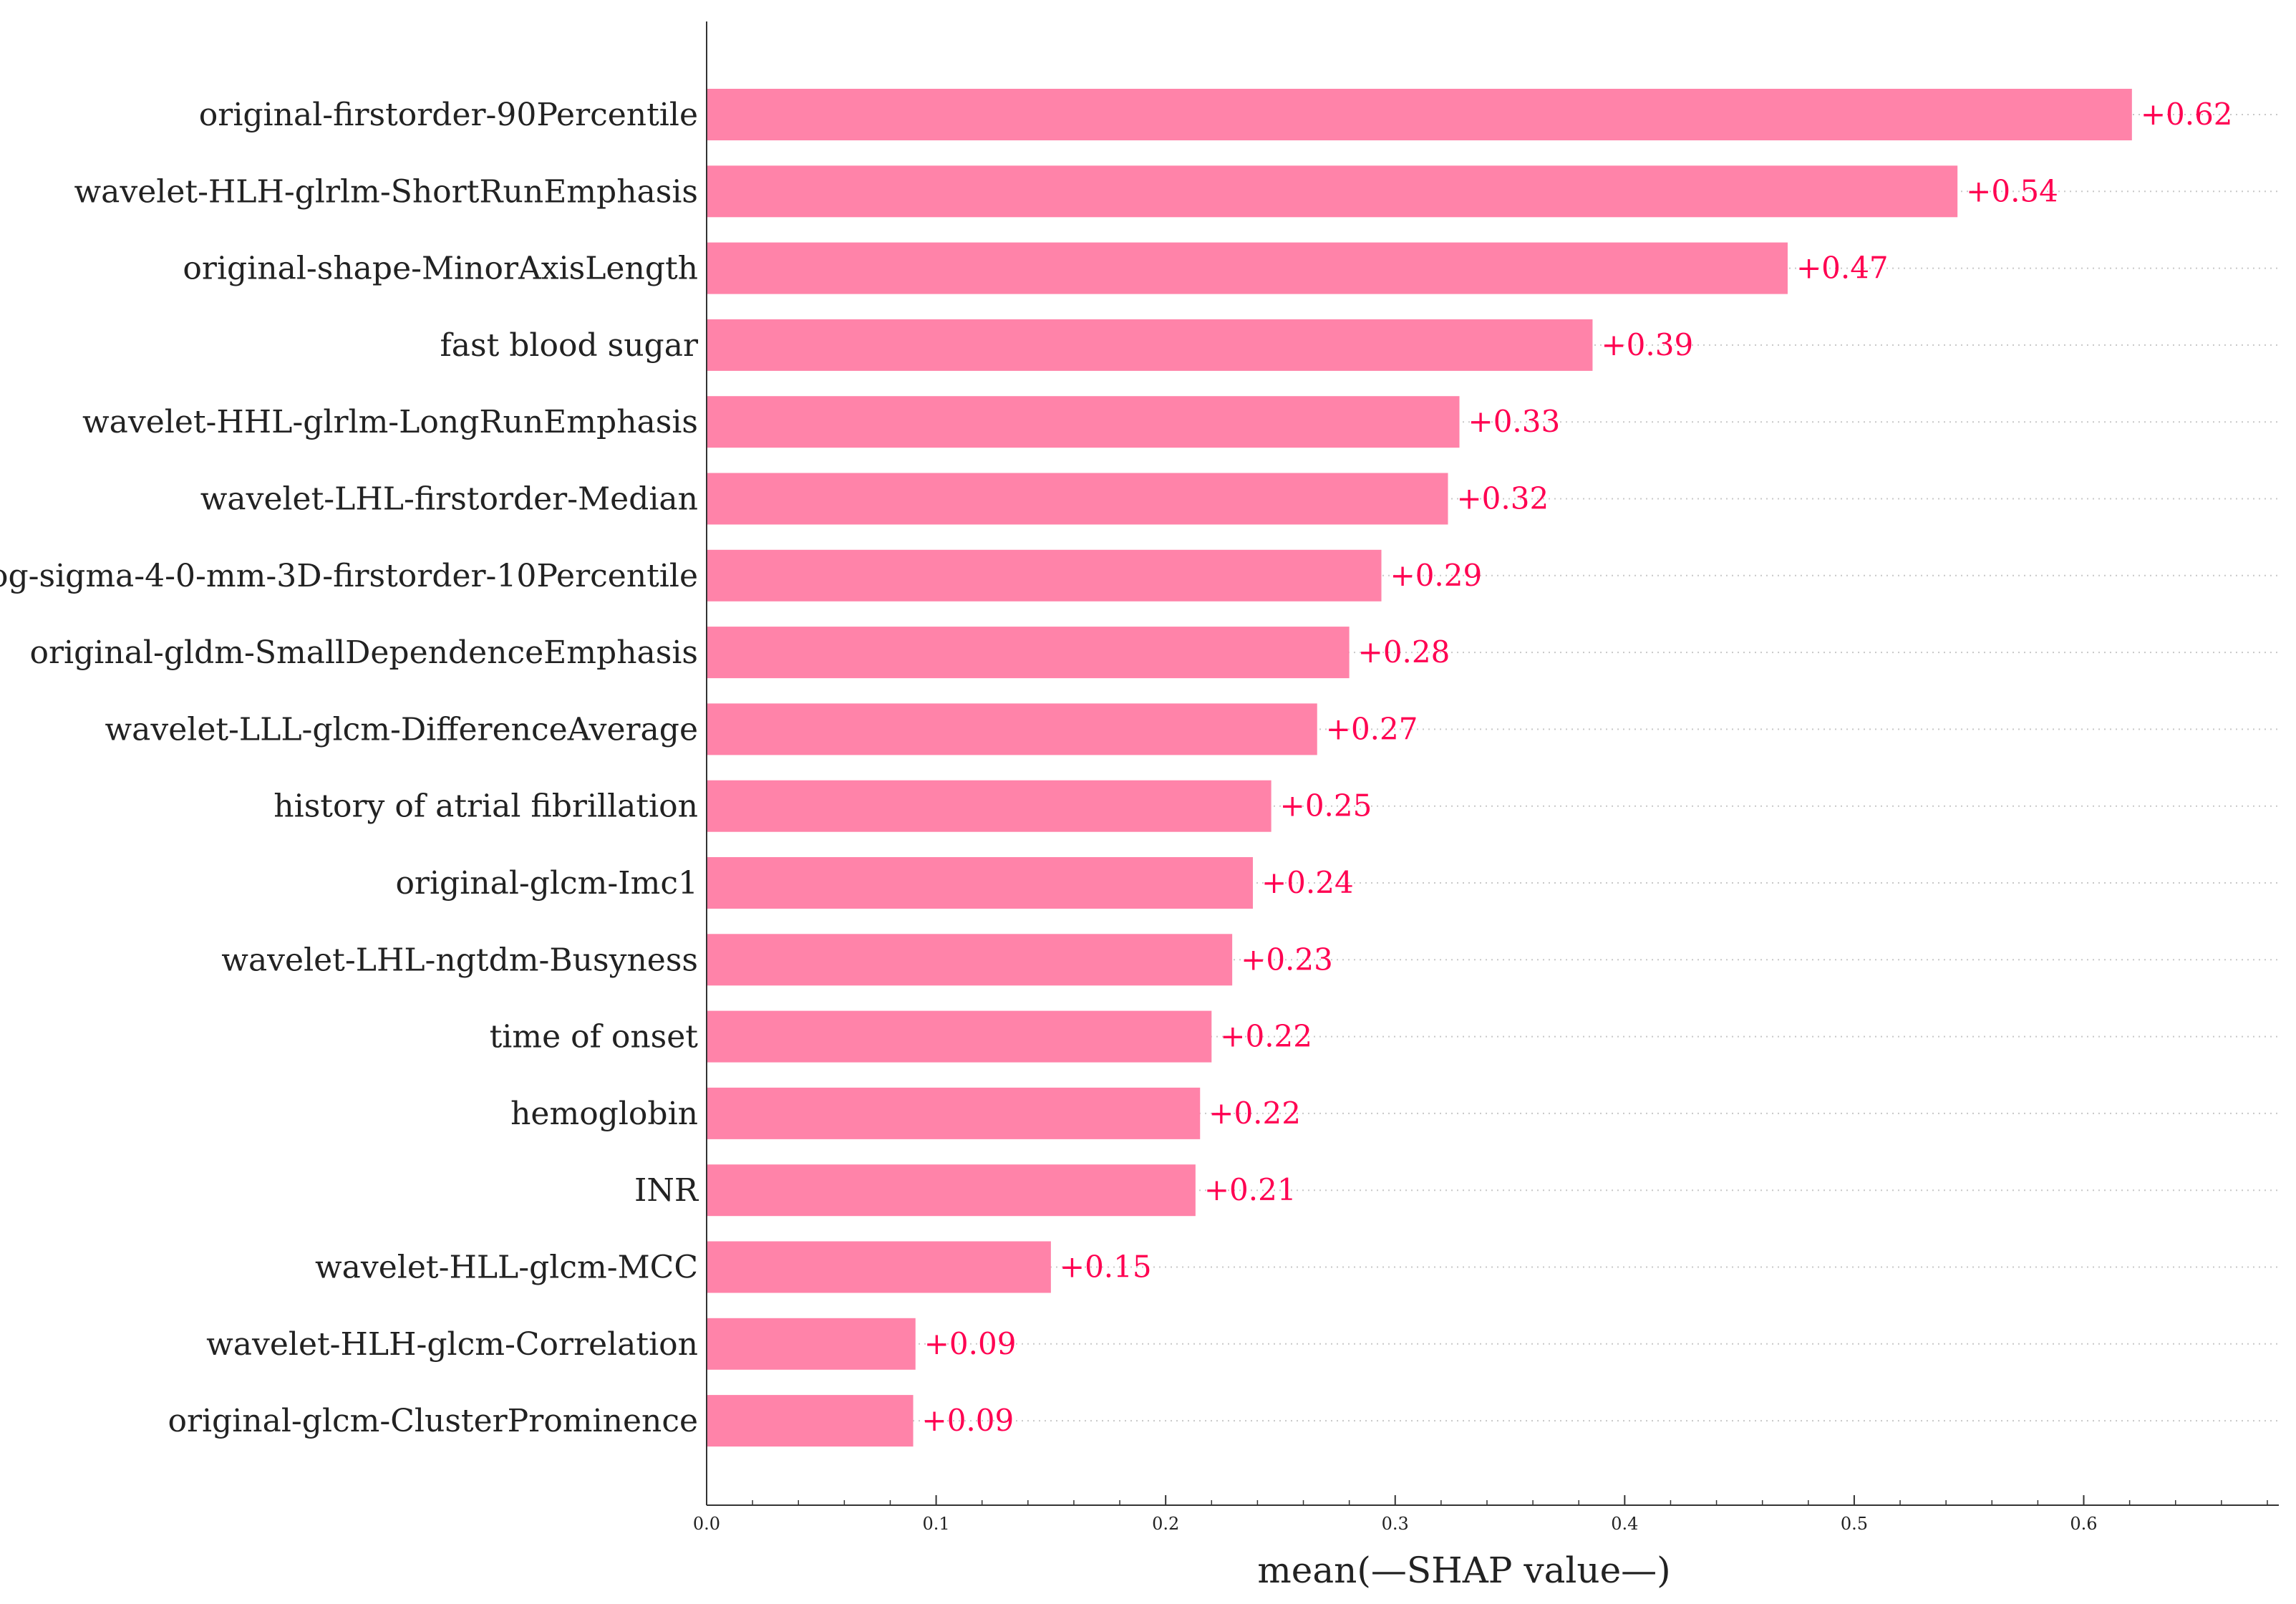 The width and height of the screenshot is (2296, 1604). I want to click on value-label: +0.29, so click(1436, 576).